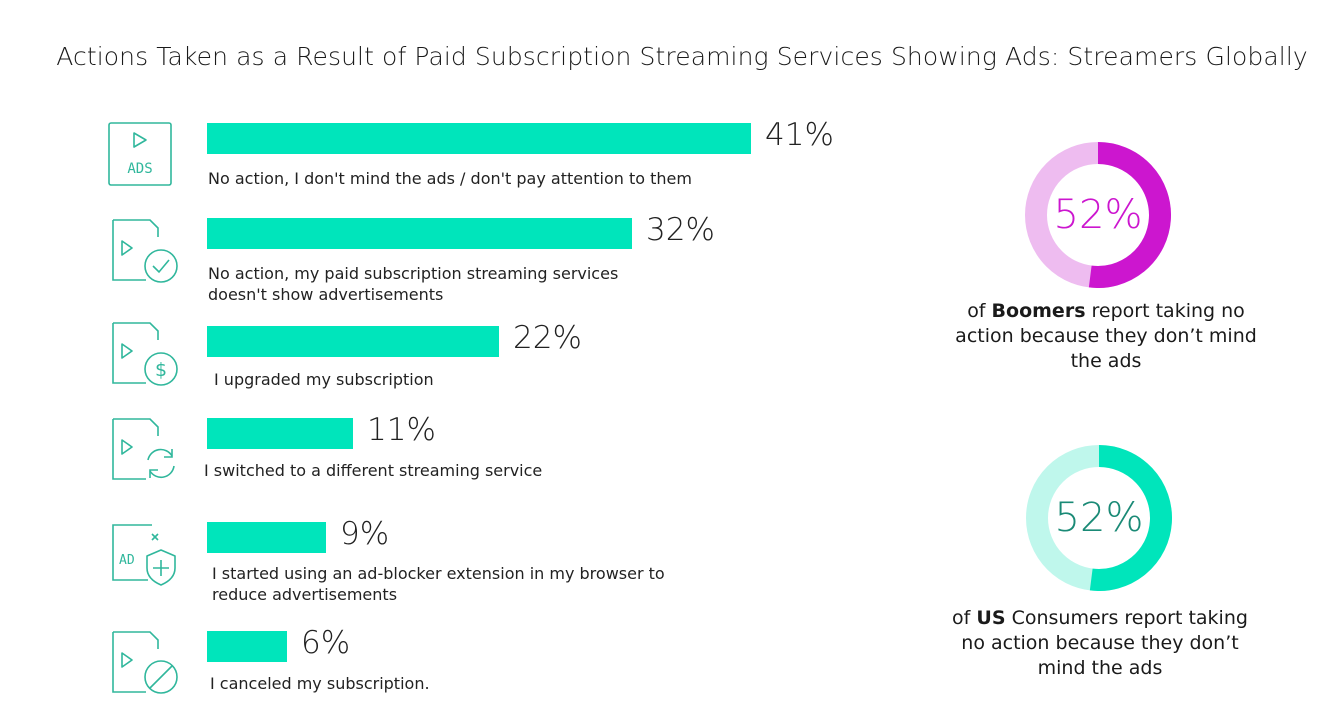  I want to click on video-check-icon-svg, so click(145, 251).